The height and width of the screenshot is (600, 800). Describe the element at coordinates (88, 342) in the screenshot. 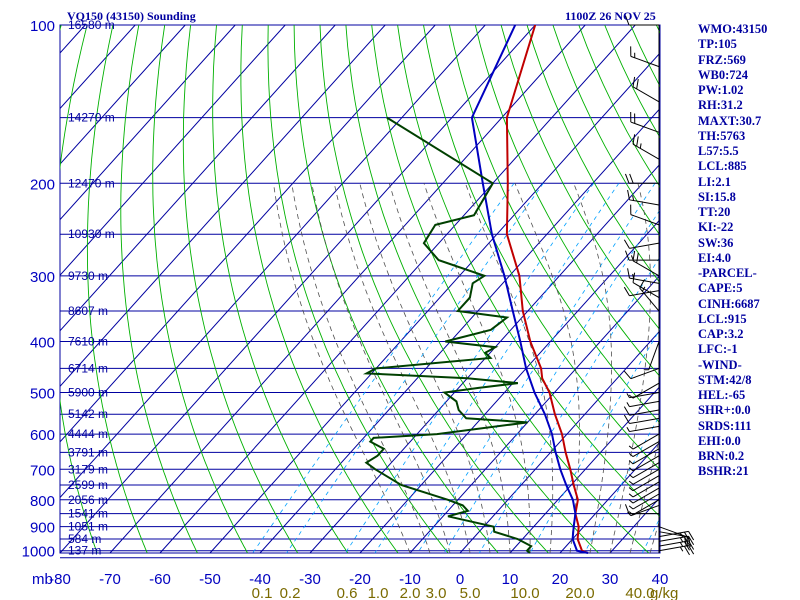

I see `height-label: 7610 m` at that location.